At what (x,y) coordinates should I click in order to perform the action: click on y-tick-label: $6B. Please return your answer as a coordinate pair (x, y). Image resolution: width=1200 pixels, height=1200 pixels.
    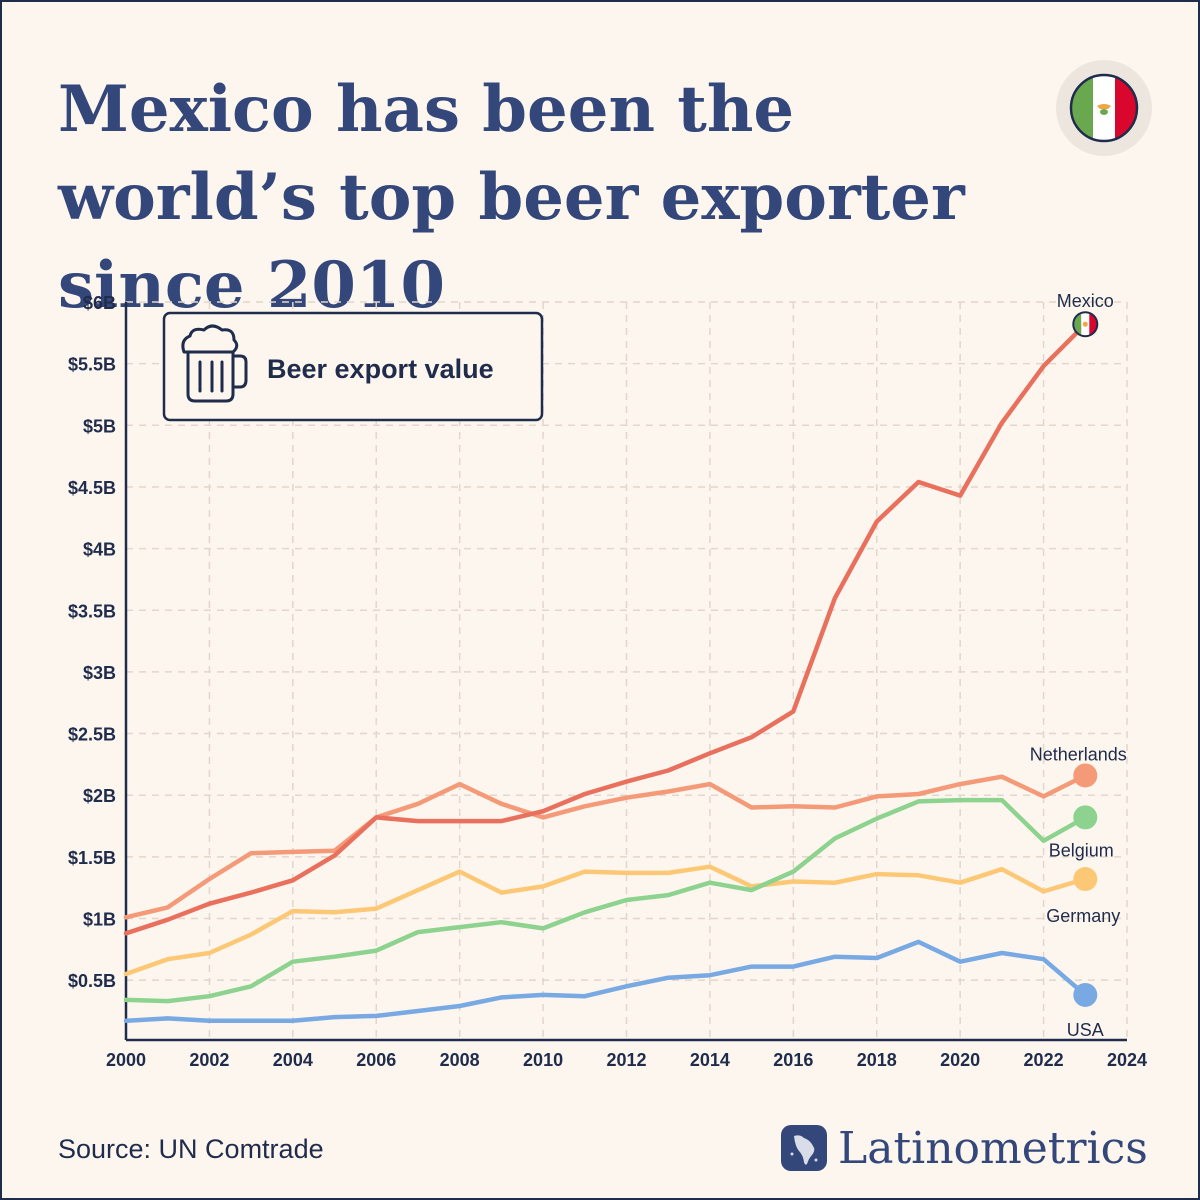
    Looking at the image, I should click on (99, 303).